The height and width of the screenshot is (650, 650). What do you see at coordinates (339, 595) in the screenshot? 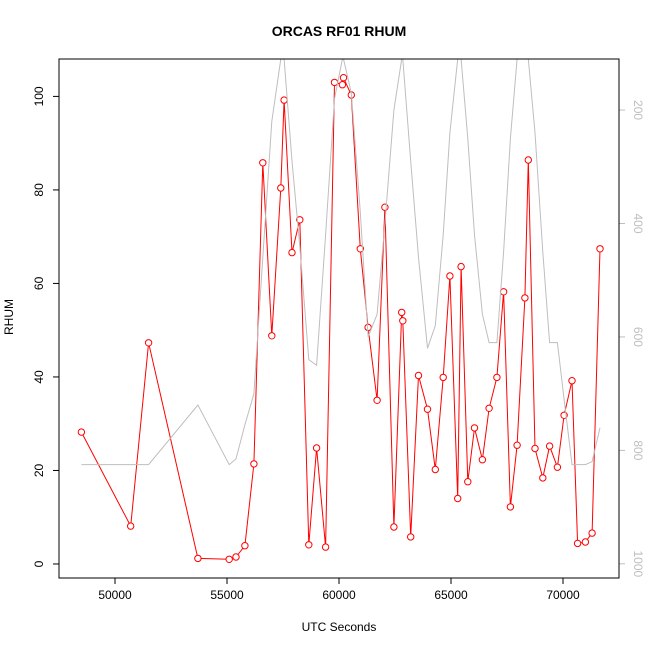
I see `x-tick-label: 60000` at bounding box center [339, 595].